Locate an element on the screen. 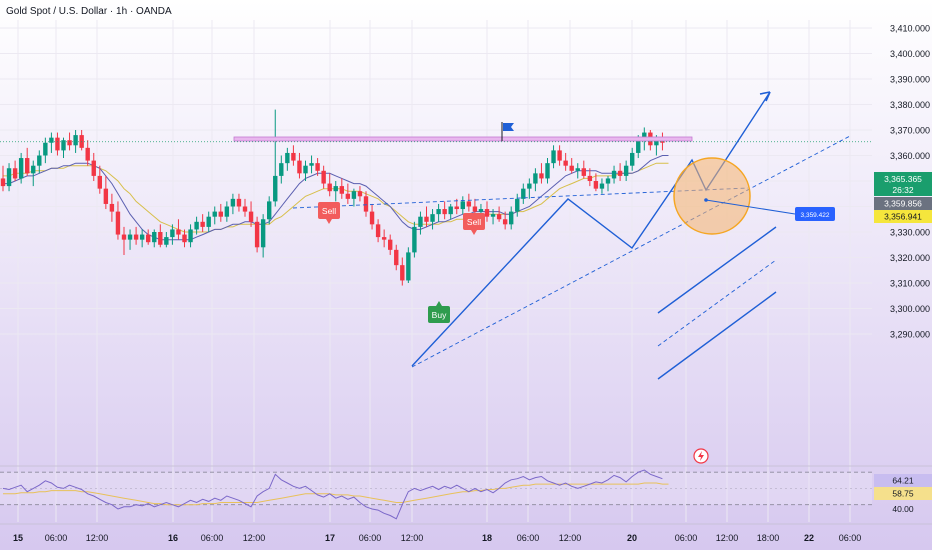 The image size is (932, 550). blue-price-tag-bg is located at coordinates (815, 214).